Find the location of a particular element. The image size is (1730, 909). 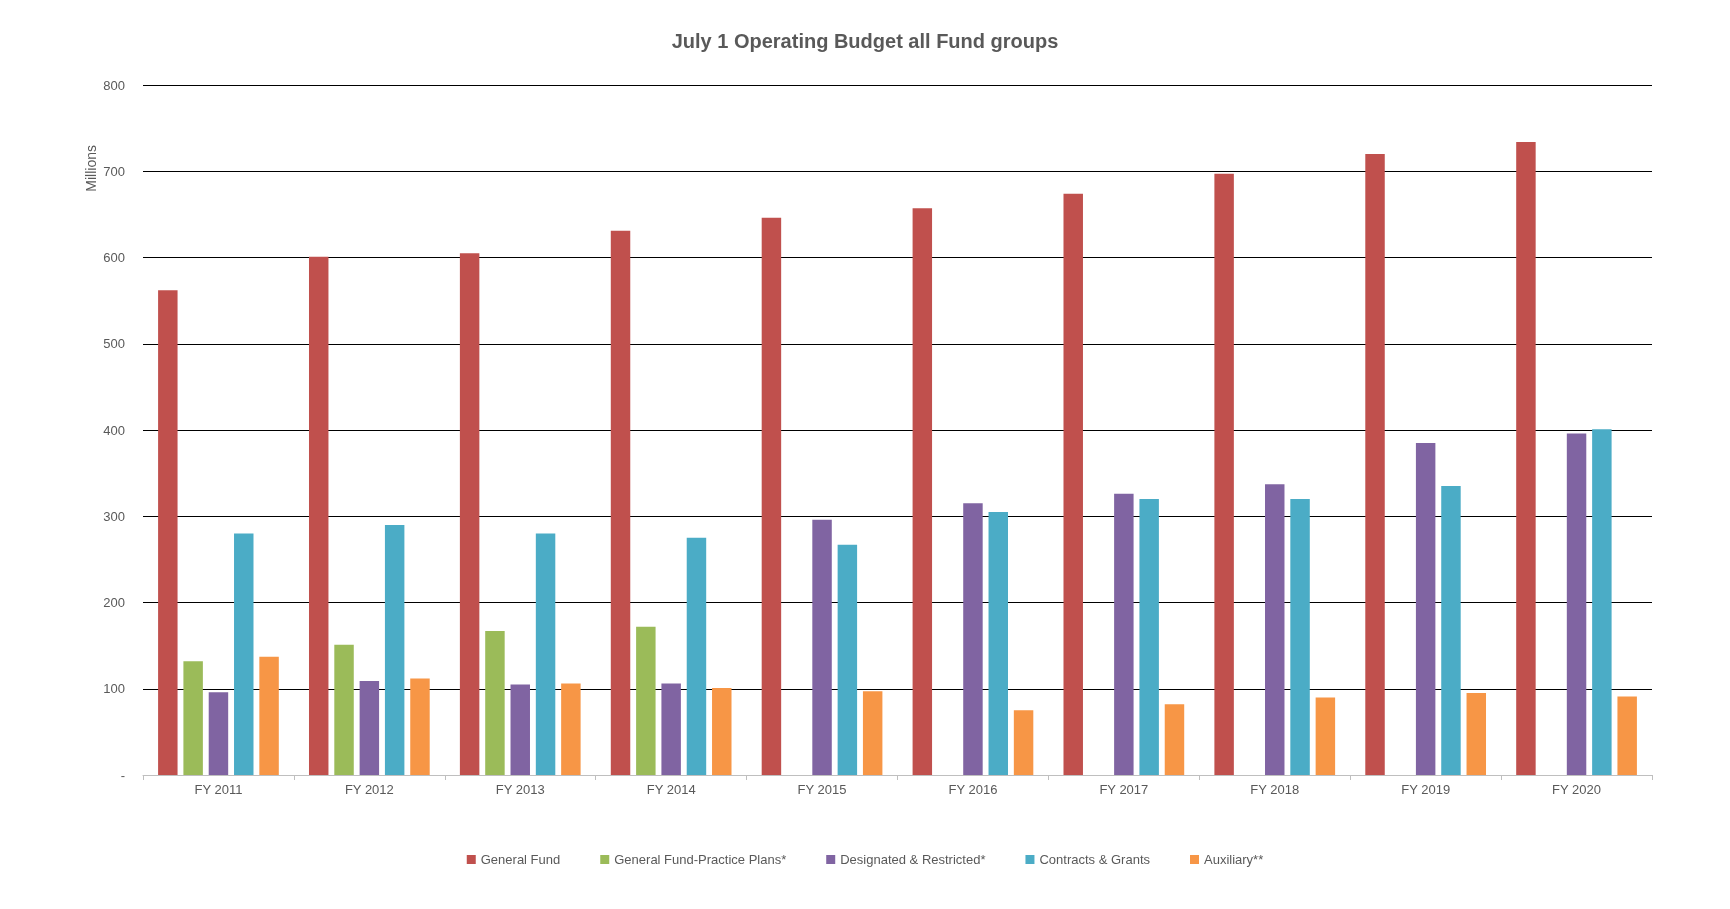

legend-label: Auxiliary** is located at coordinates (1234, 859).